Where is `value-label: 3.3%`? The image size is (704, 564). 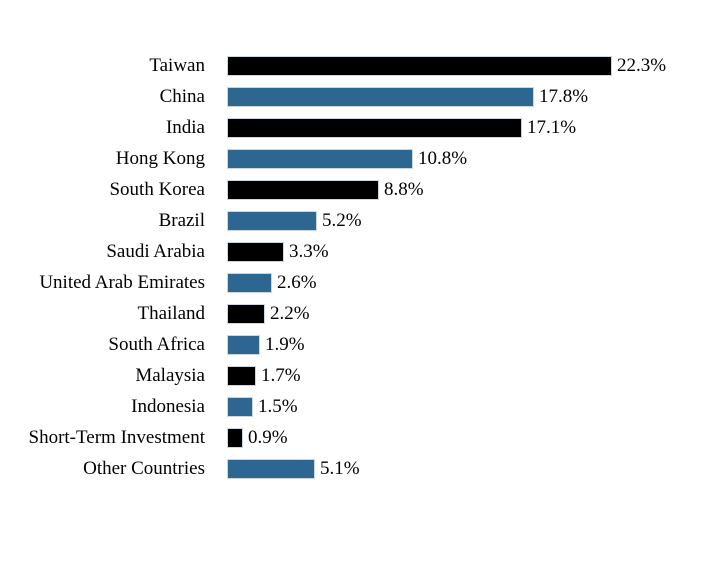 value-label: 3.3% is located at coordinates (309, 251).